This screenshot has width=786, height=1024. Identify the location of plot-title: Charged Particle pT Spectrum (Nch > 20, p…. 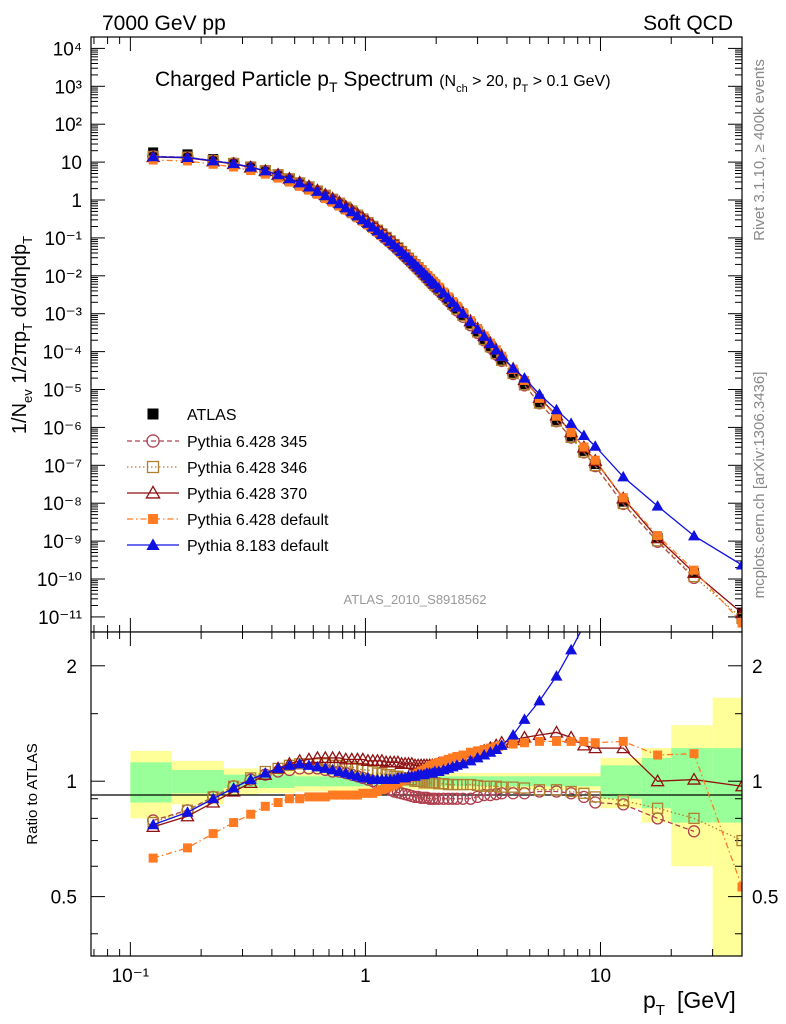
(383, 81).